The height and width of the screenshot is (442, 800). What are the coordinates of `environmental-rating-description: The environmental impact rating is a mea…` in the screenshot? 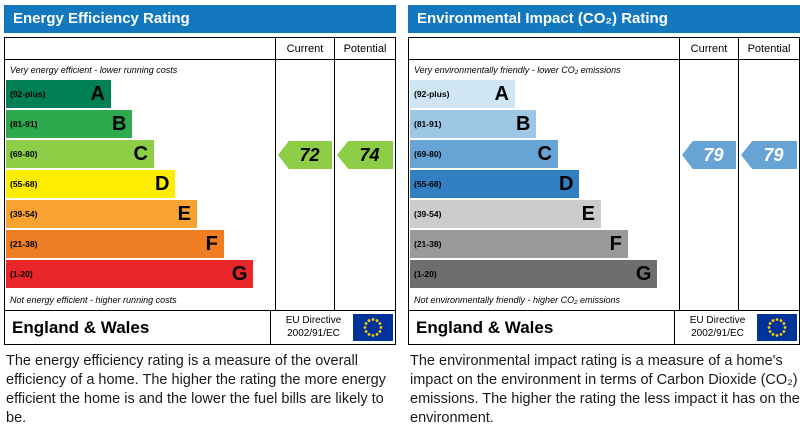 It's located at (605, 390).